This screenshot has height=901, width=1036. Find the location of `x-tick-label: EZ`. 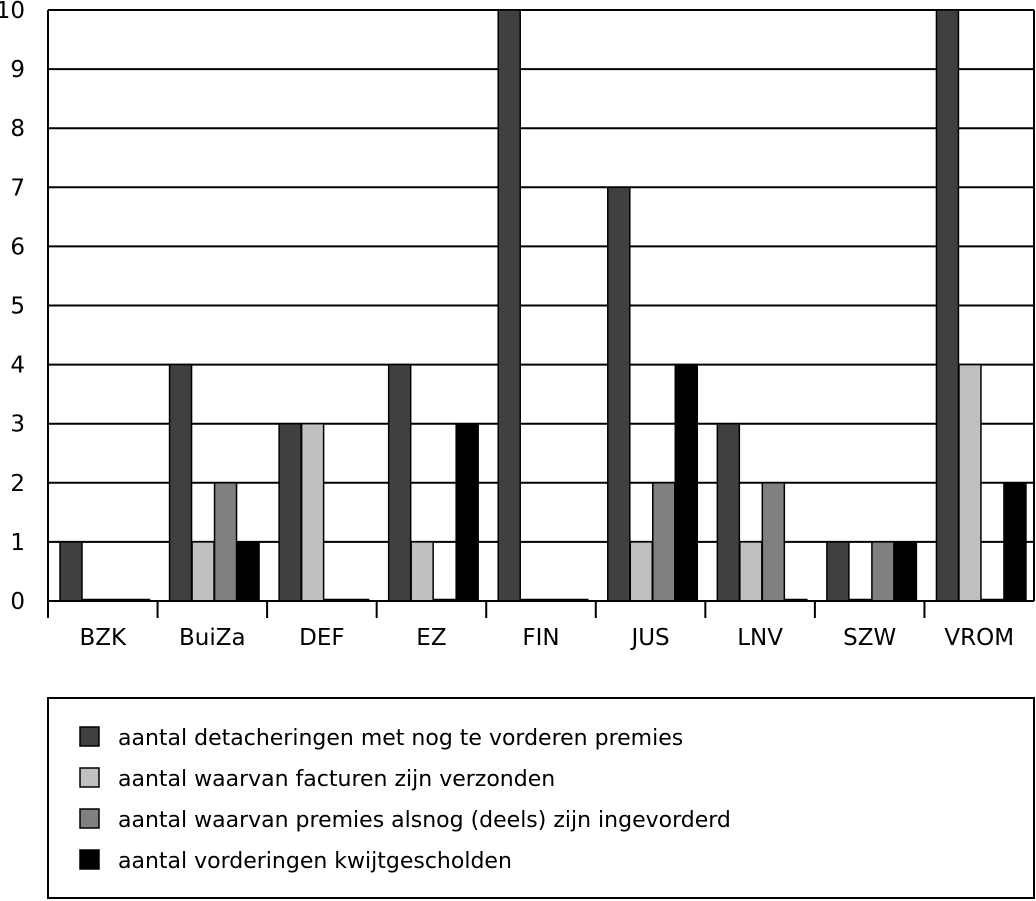

x-tick-label: EZ is located at coordinates (431, 638).